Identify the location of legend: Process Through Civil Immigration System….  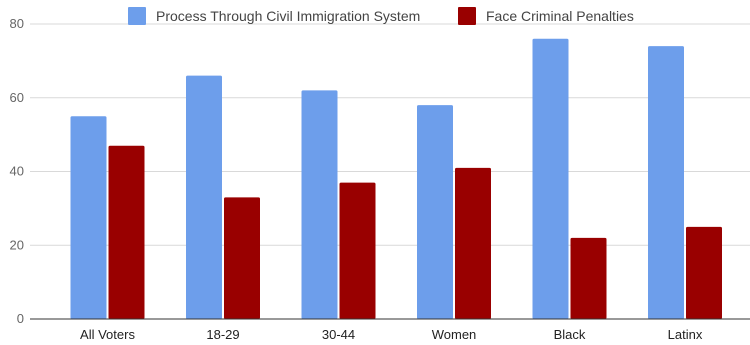
(381, 16).